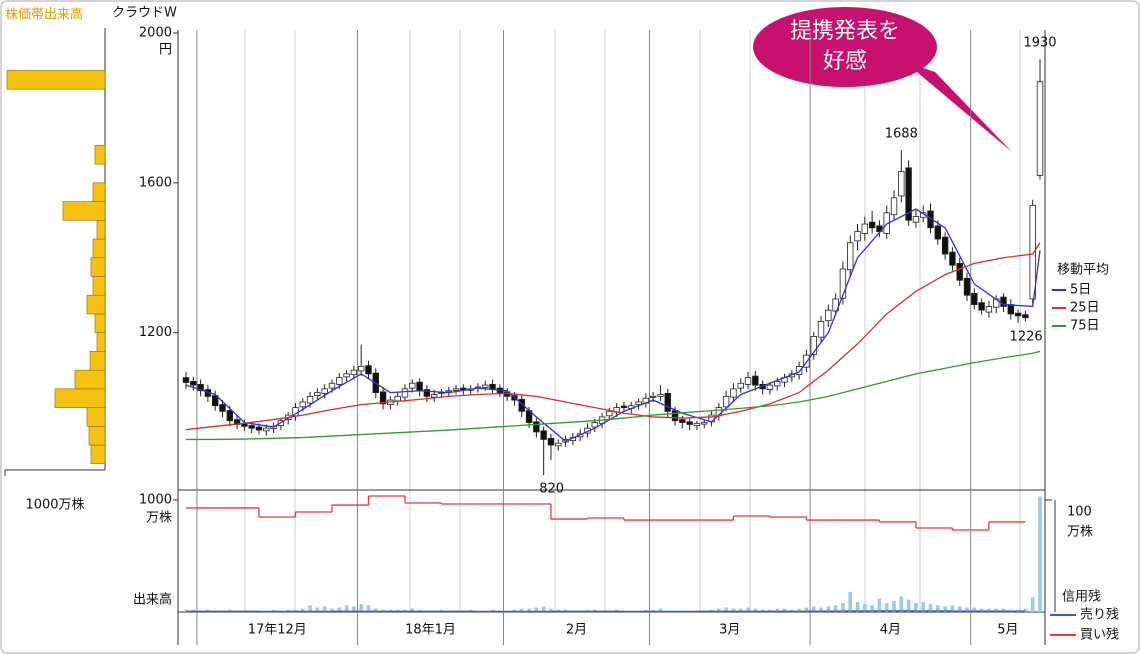 The height and width of the screenshot is (654, 1140). Describe the element at coordinates (613, 395) in the screenshot. I see `ma-line` at that location.